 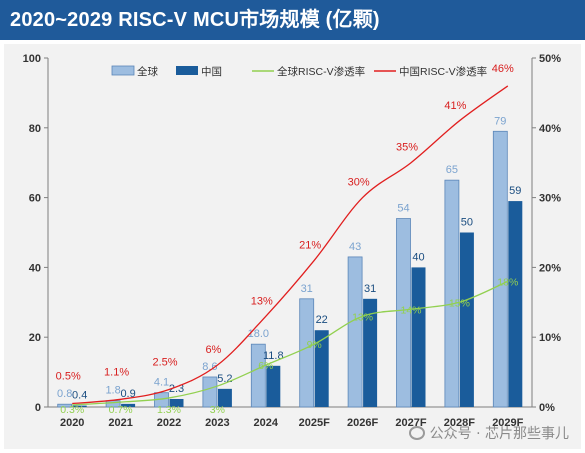 I want to click on y-right-tick-label: 50%, so click(x=550, y=59).